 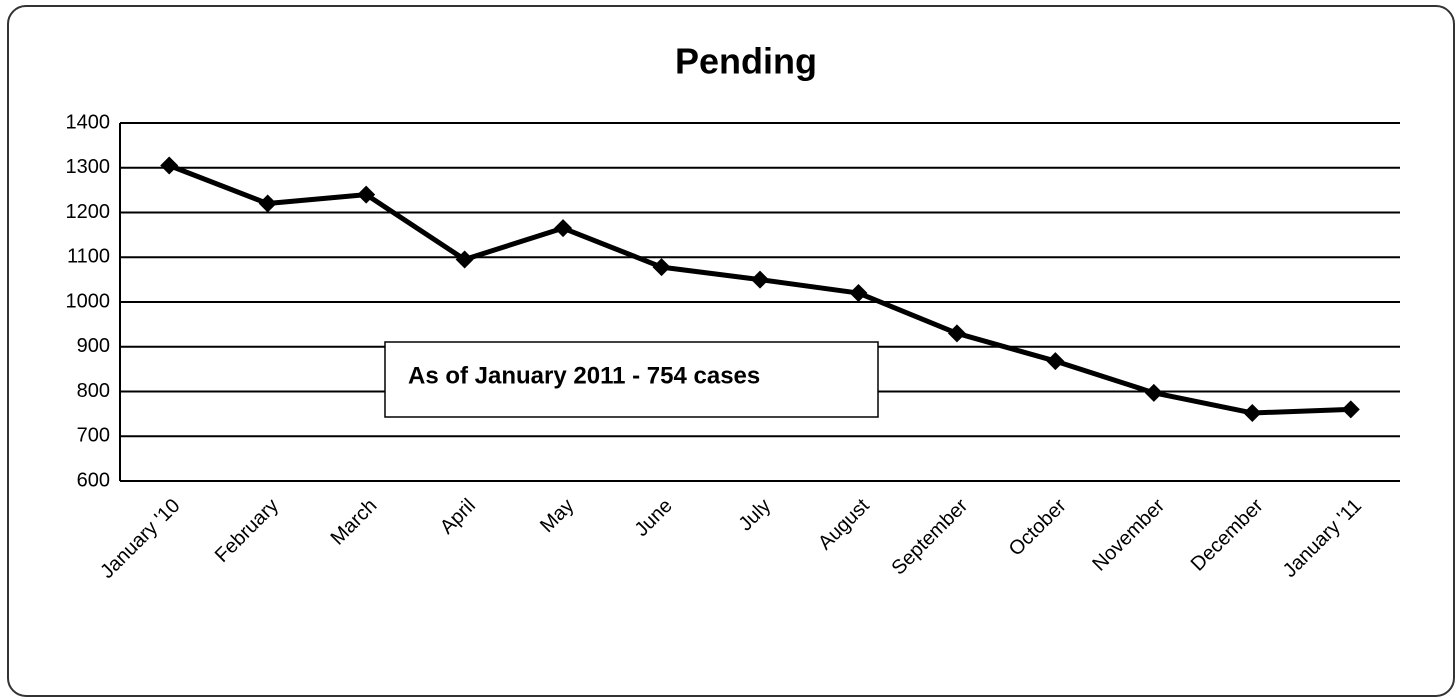 I want to click on y-tick-label: 800, so click(x=93, y=391).